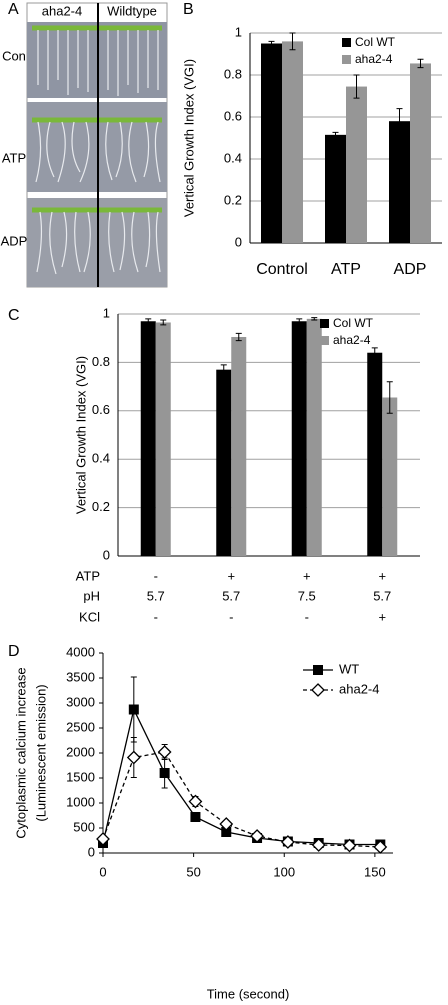 This screenshot has width=448, height=1005. What do you see at coordinates (14, 240) in the screenshot?
I see `row-label: ADP` at bounding box center [14, 240].